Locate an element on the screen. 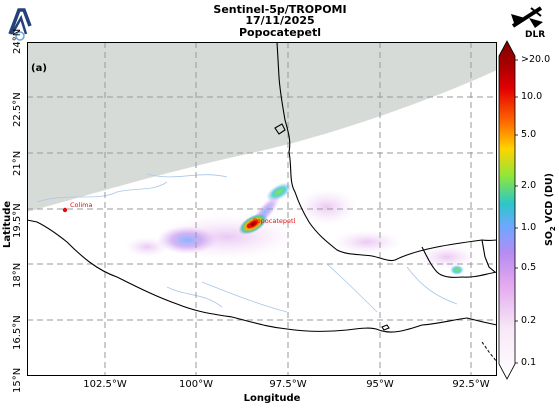  volcano-marker-popocatepetl: Popocatepetl is located at coordinates (271, 223).